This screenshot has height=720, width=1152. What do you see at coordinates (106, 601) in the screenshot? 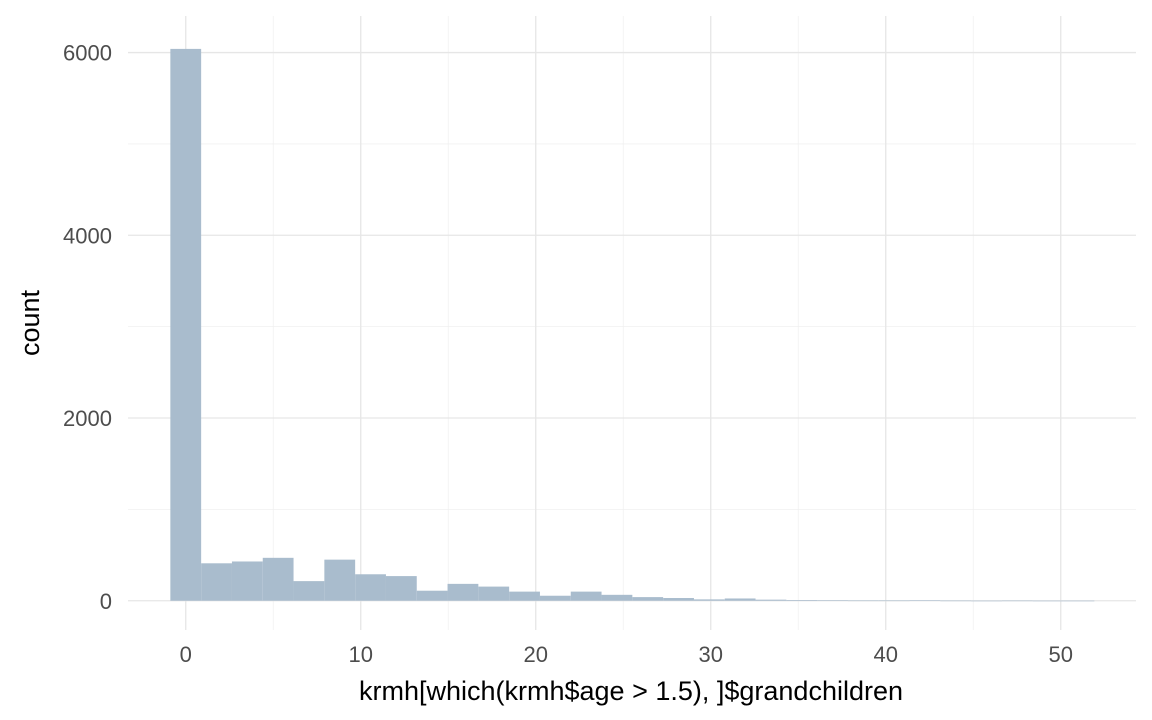
I see `y-tick-label: 0` at bounding box center [106, 601].